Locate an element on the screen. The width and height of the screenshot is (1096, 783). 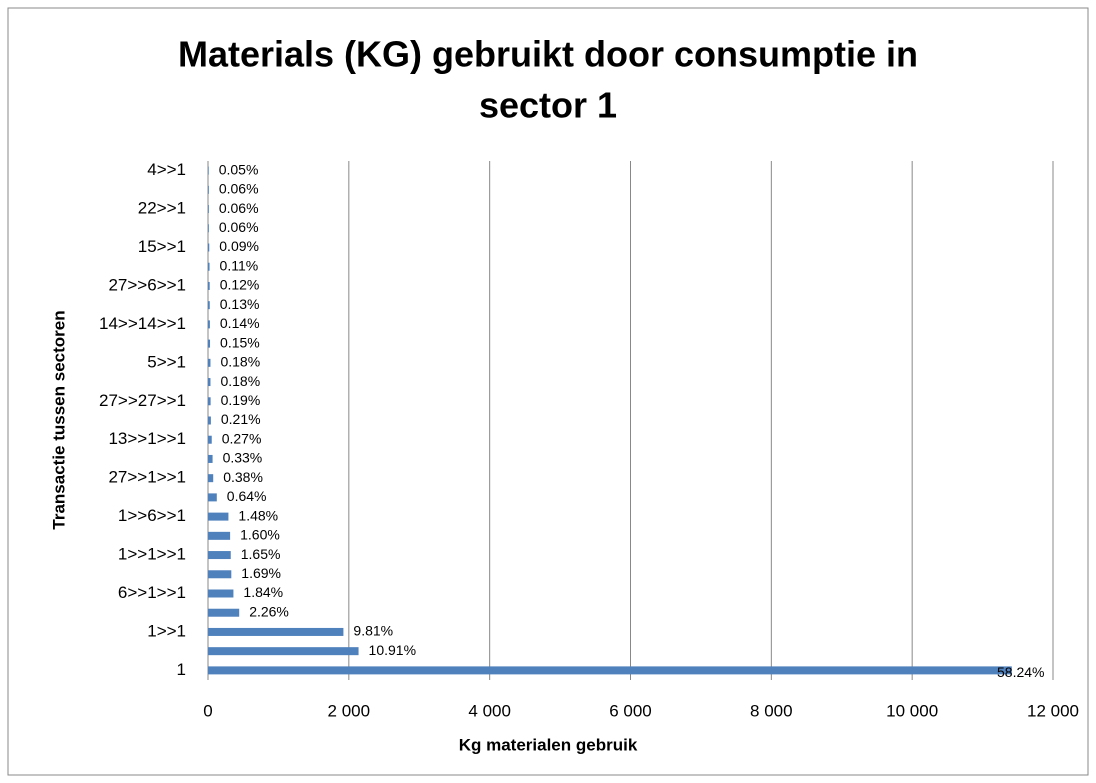
chart-title: sector 1 is located at coordinates (548, 105).